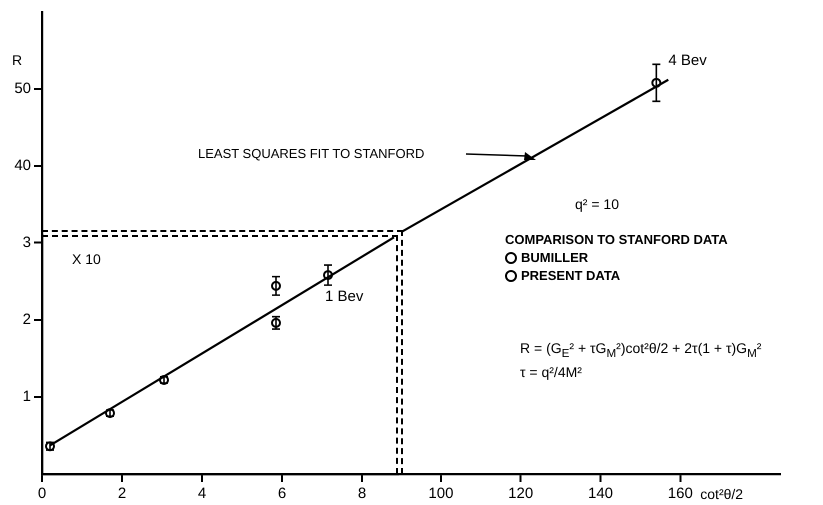 This screenshot has height=505, width=823. Describe the element at coordinates (722, 494) in the screenshot. I see `x-axis-title: cot²θ/2` at that location.